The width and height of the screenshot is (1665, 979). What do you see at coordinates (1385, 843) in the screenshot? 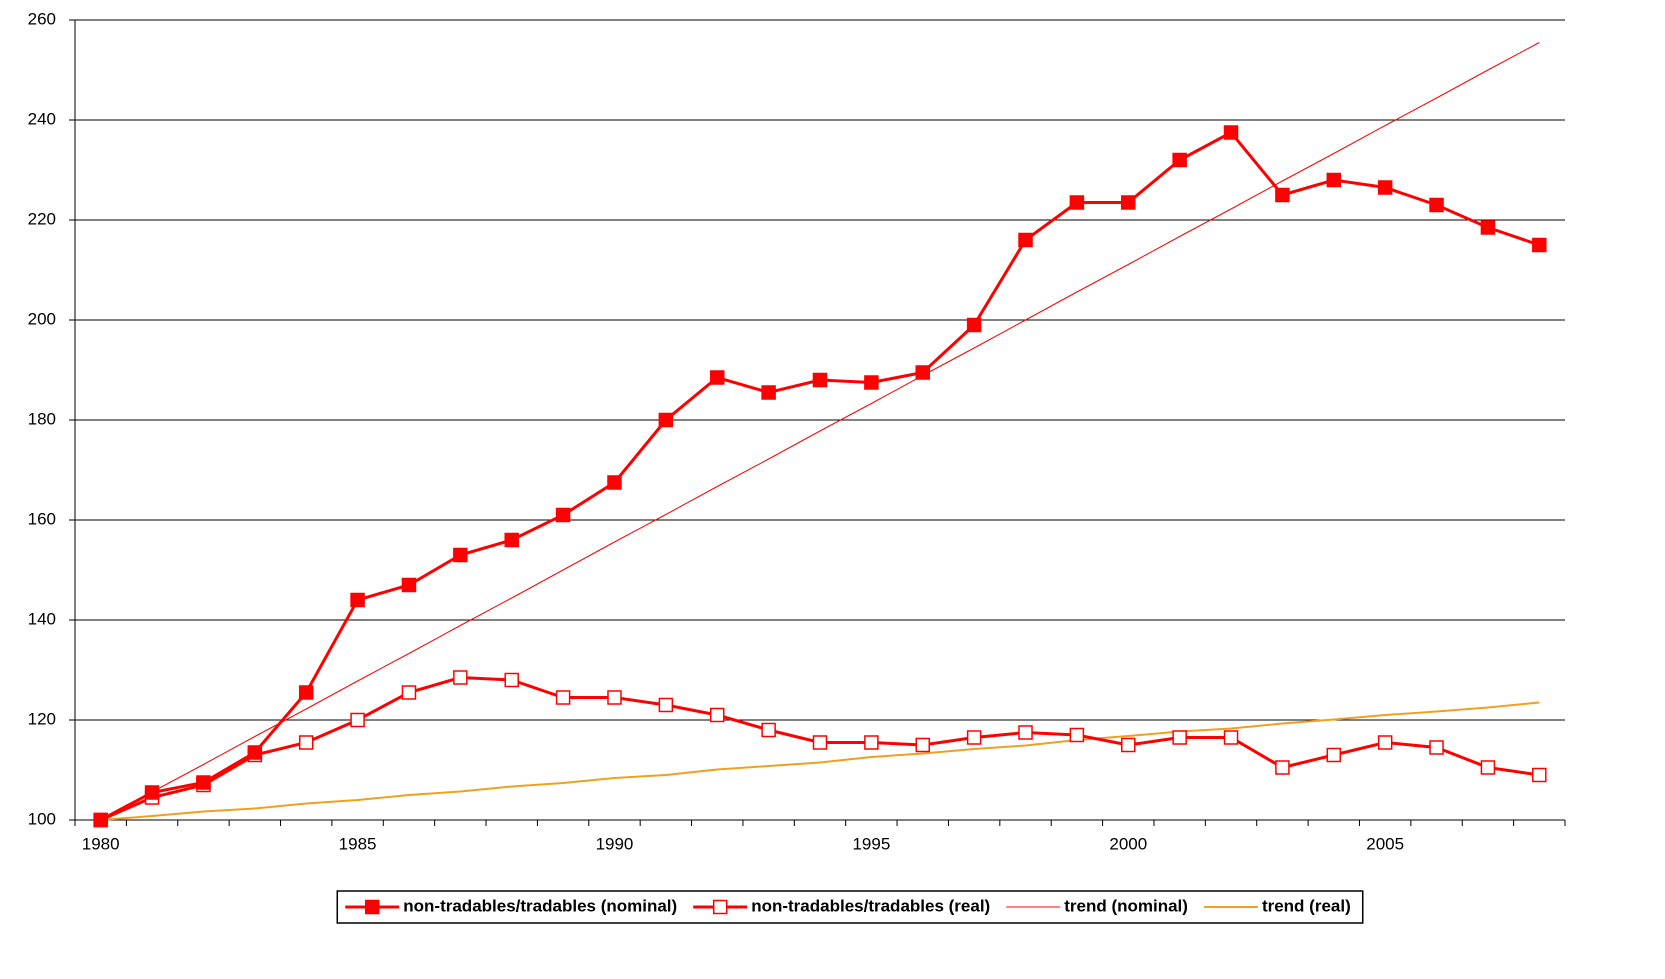
I see `x-tick-label: 2005` at bounding box center [1385, 843].